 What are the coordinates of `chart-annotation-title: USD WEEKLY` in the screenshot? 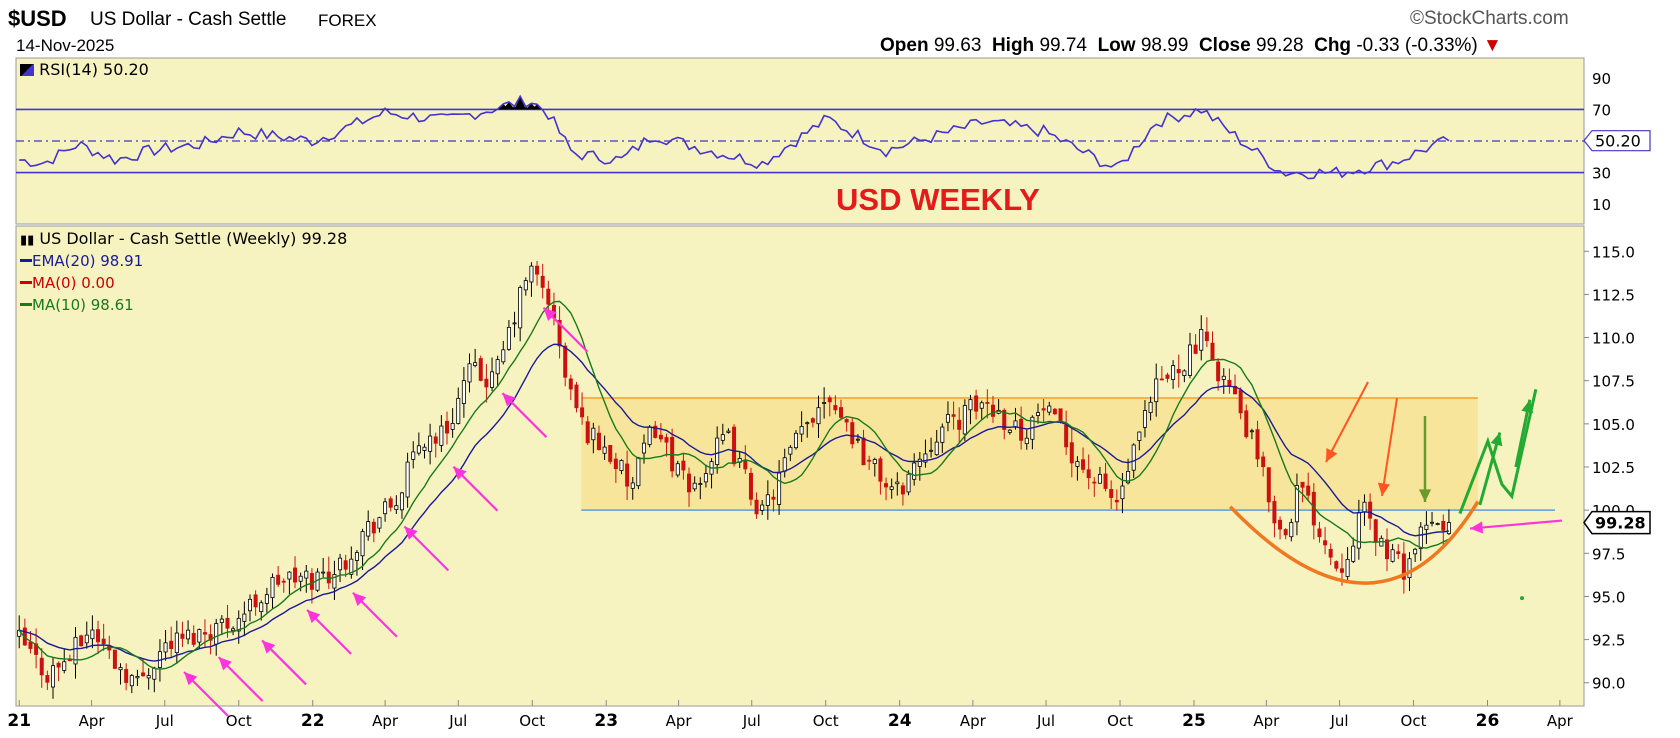 It's located at (938, 199).